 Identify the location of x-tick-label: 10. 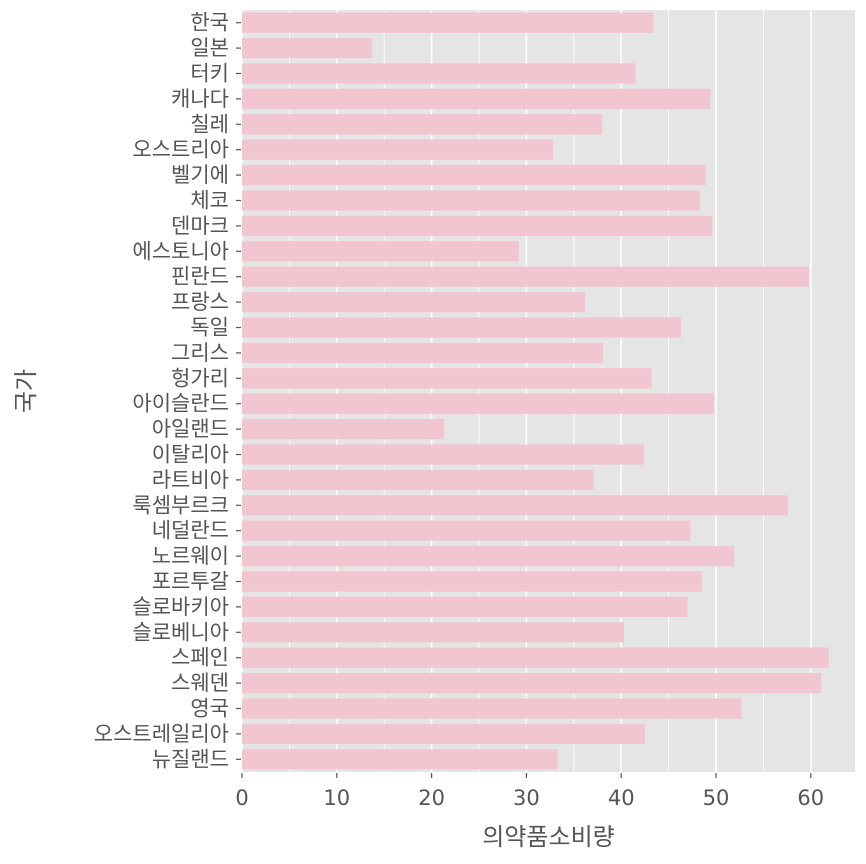
(336, 798).